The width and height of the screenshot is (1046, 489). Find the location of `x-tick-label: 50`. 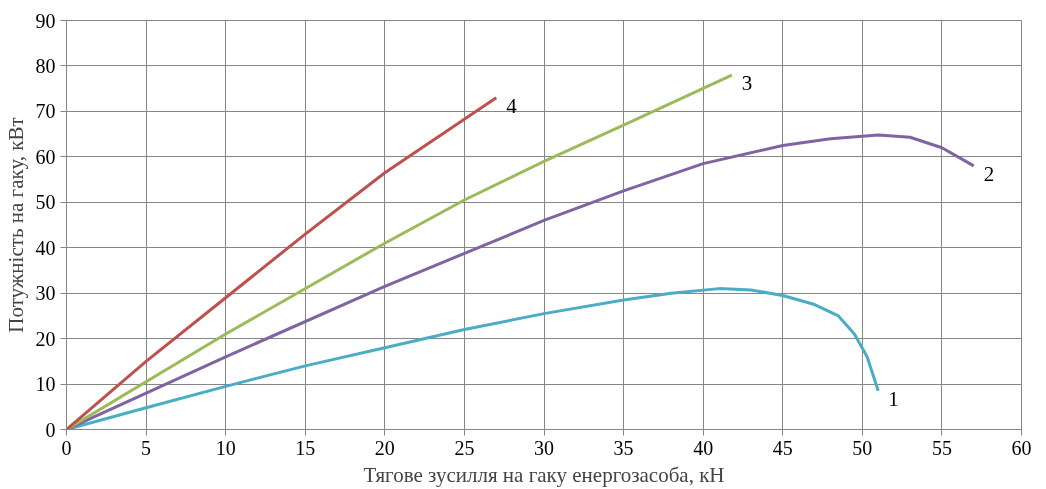

x-tick-label: 50 is located at coordinates (862, 447).